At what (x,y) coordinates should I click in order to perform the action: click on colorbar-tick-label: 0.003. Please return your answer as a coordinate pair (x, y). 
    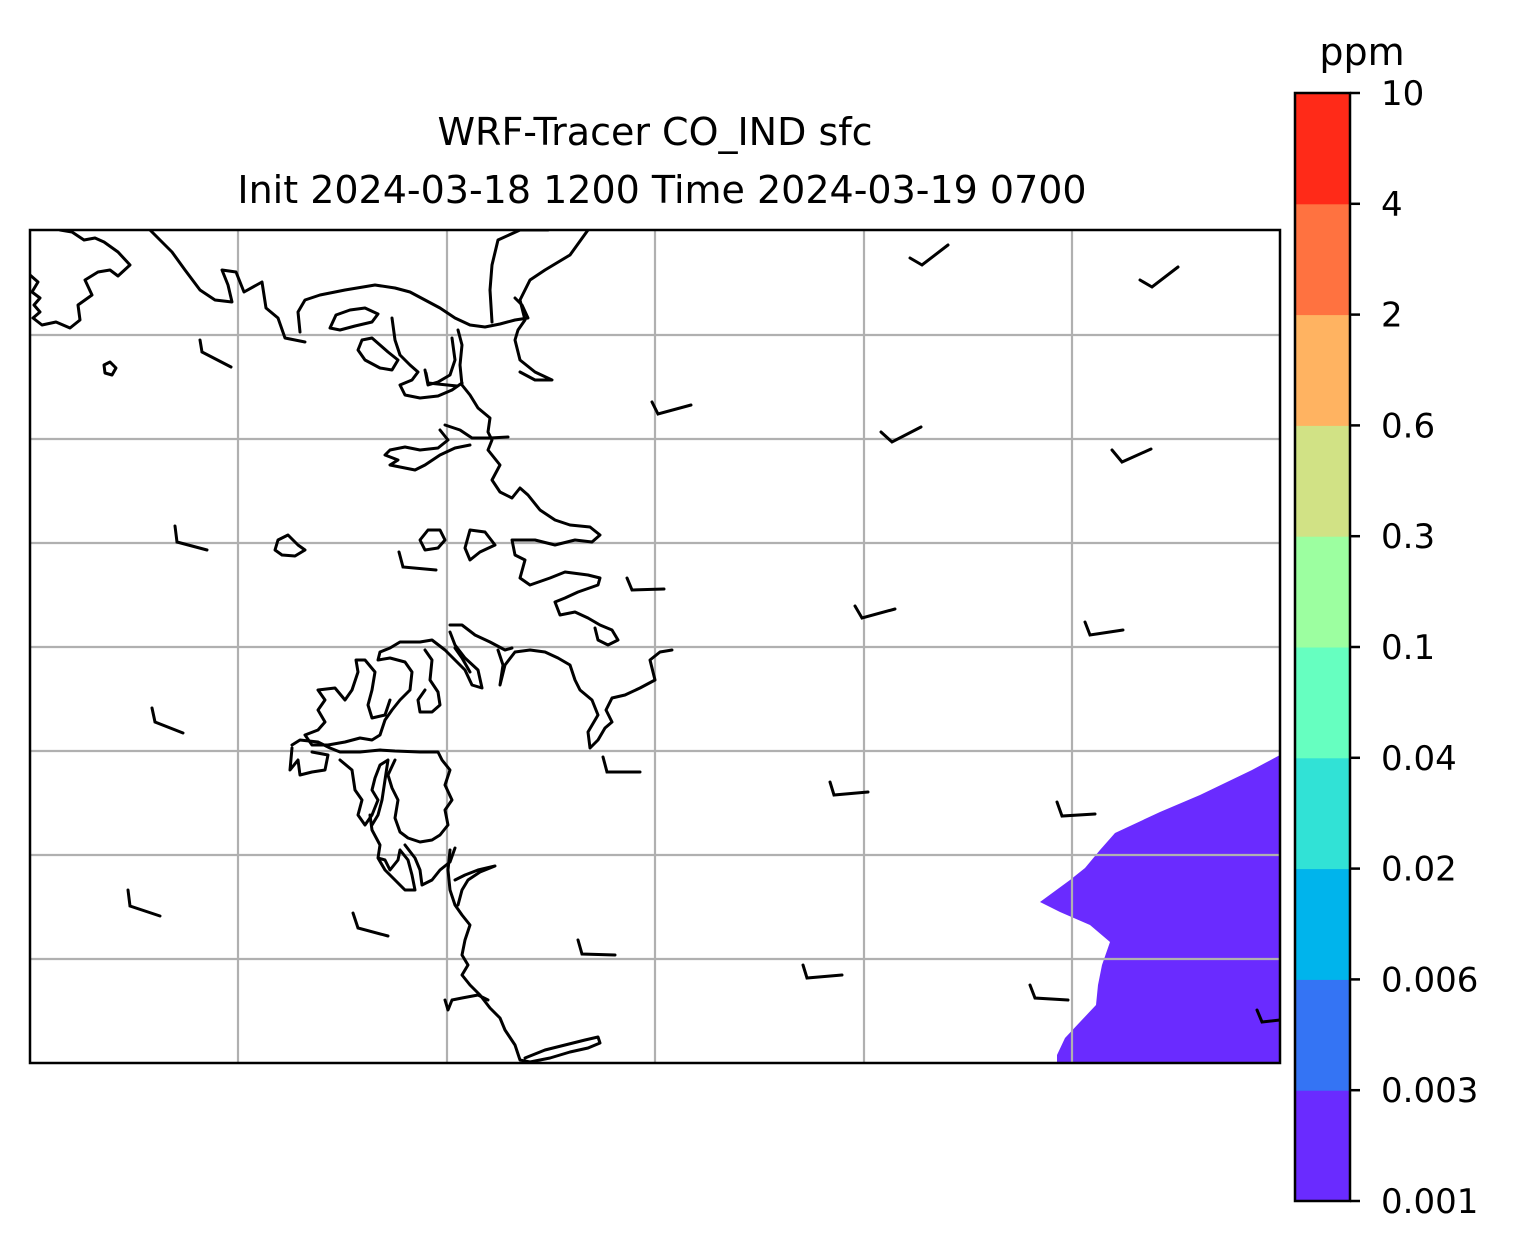
    Looking at the image, I should click on (1429, 1091).